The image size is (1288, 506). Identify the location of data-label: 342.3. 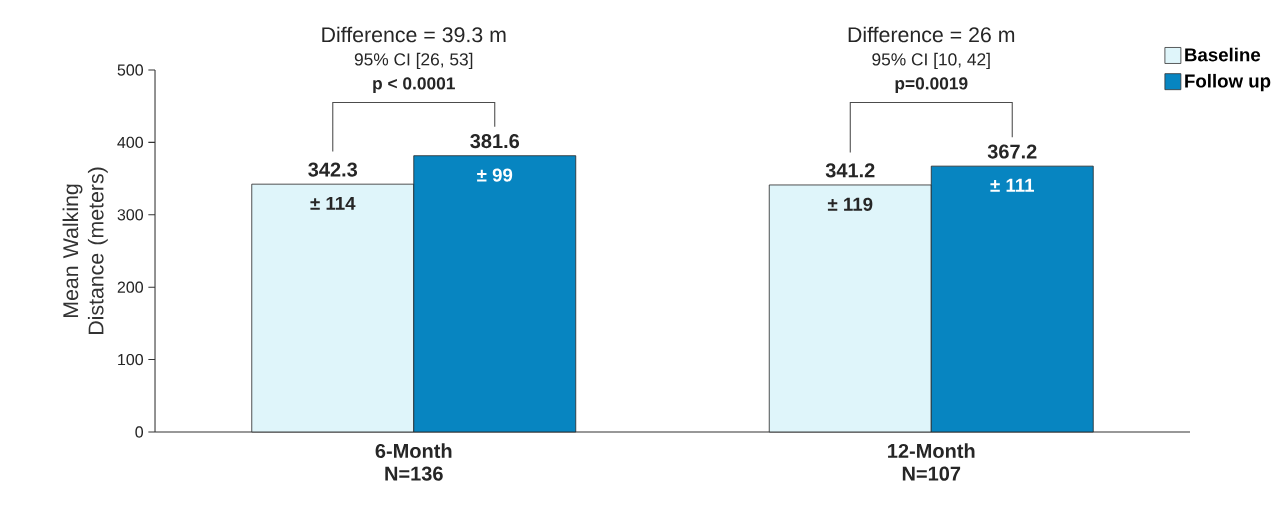
(333, 169).